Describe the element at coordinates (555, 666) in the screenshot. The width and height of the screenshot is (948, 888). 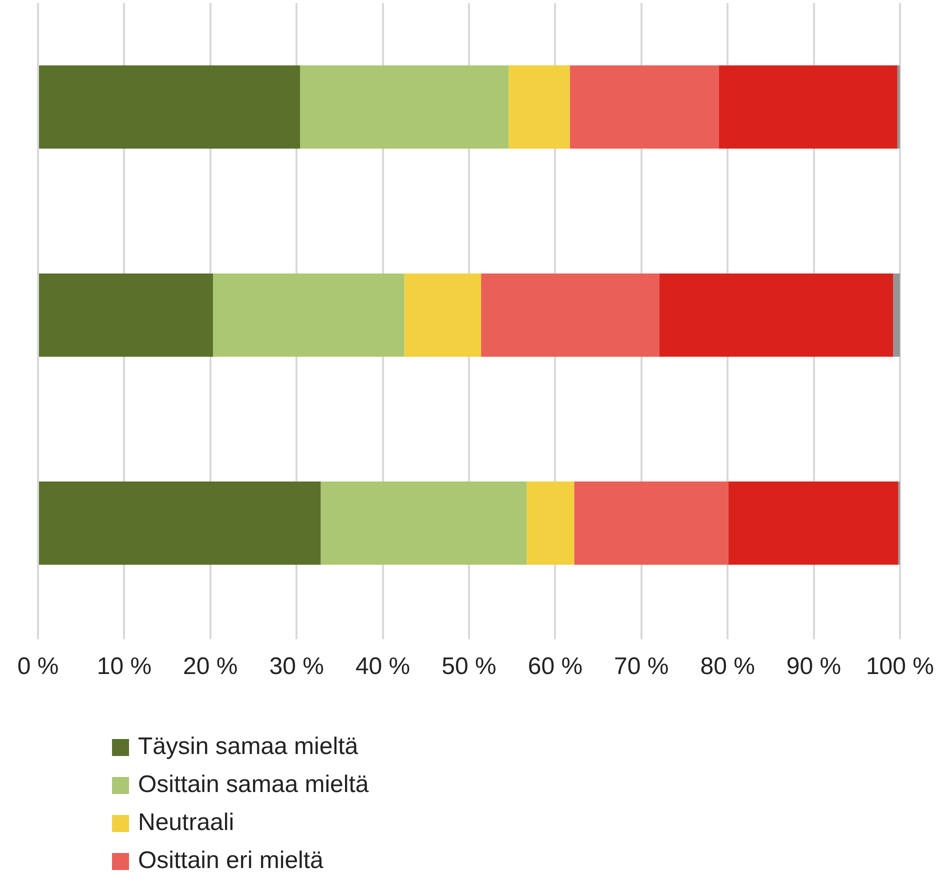
I see `x-tick-label: 60 %` at that location.